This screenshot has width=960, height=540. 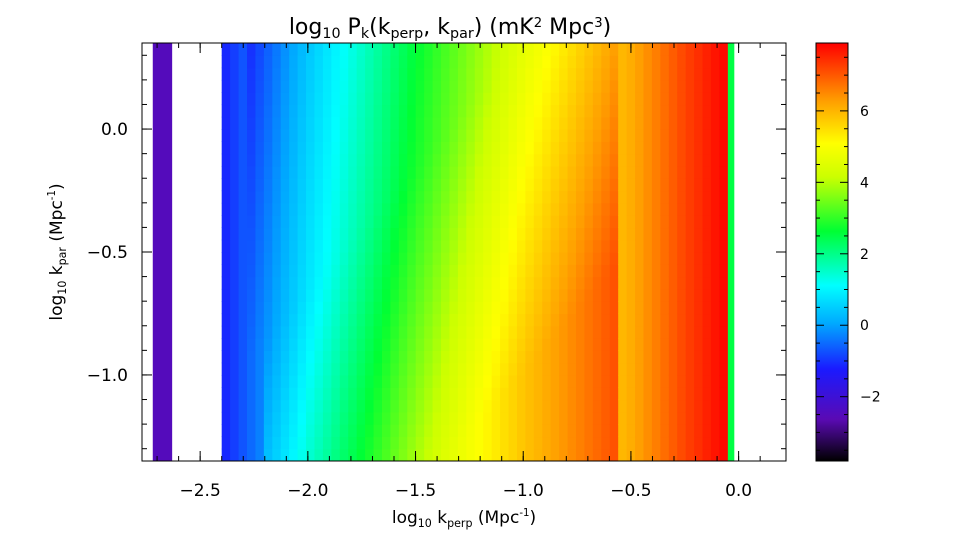 I want to click on colorbar-tick-label: 2, so click(x=864, y=255).